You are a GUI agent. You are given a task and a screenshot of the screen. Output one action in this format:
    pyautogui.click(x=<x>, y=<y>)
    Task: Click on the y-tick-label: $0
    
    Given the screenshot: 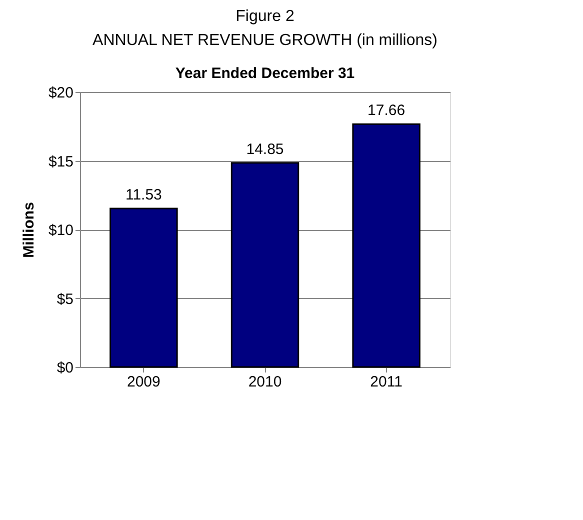 What is the action you would take?
    pyautogui.click(x=65, y=368)
    